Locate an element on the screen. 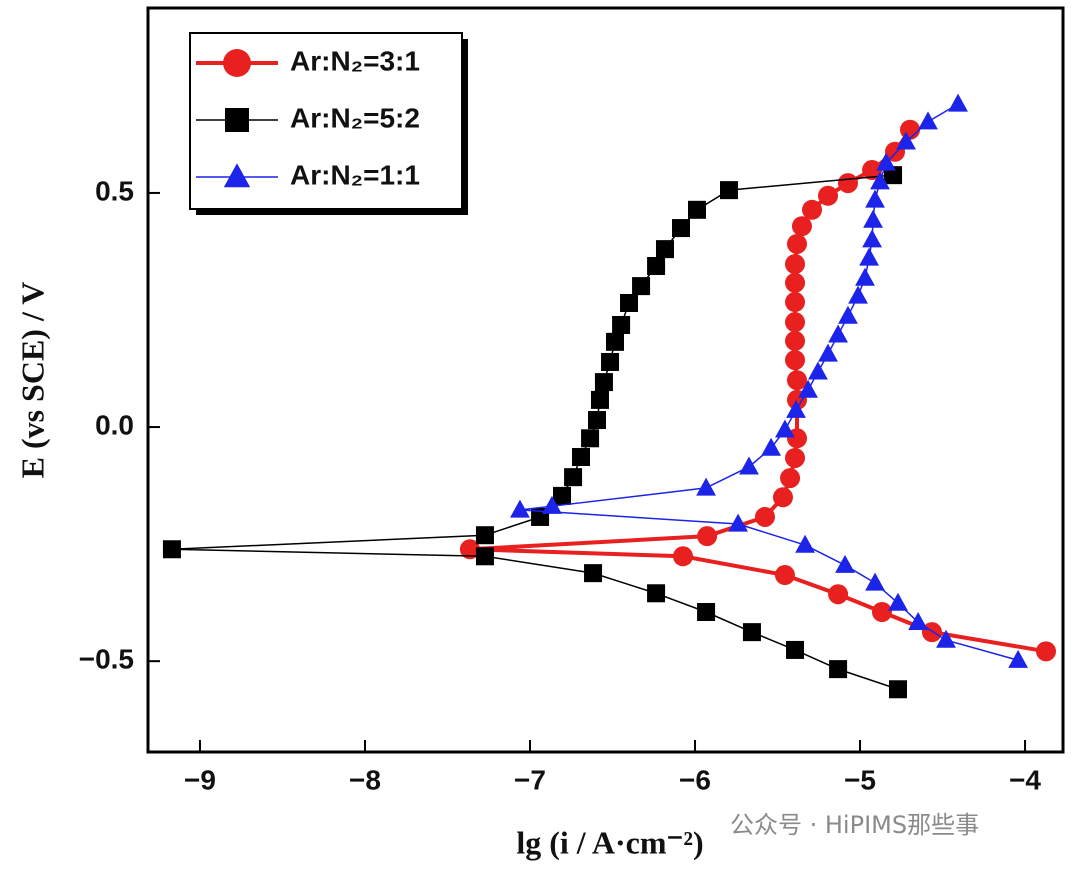 This screenshot has width=1080, height=870. y-axis-label: E (vs SCE) / V is located at coordinates (32, 380).